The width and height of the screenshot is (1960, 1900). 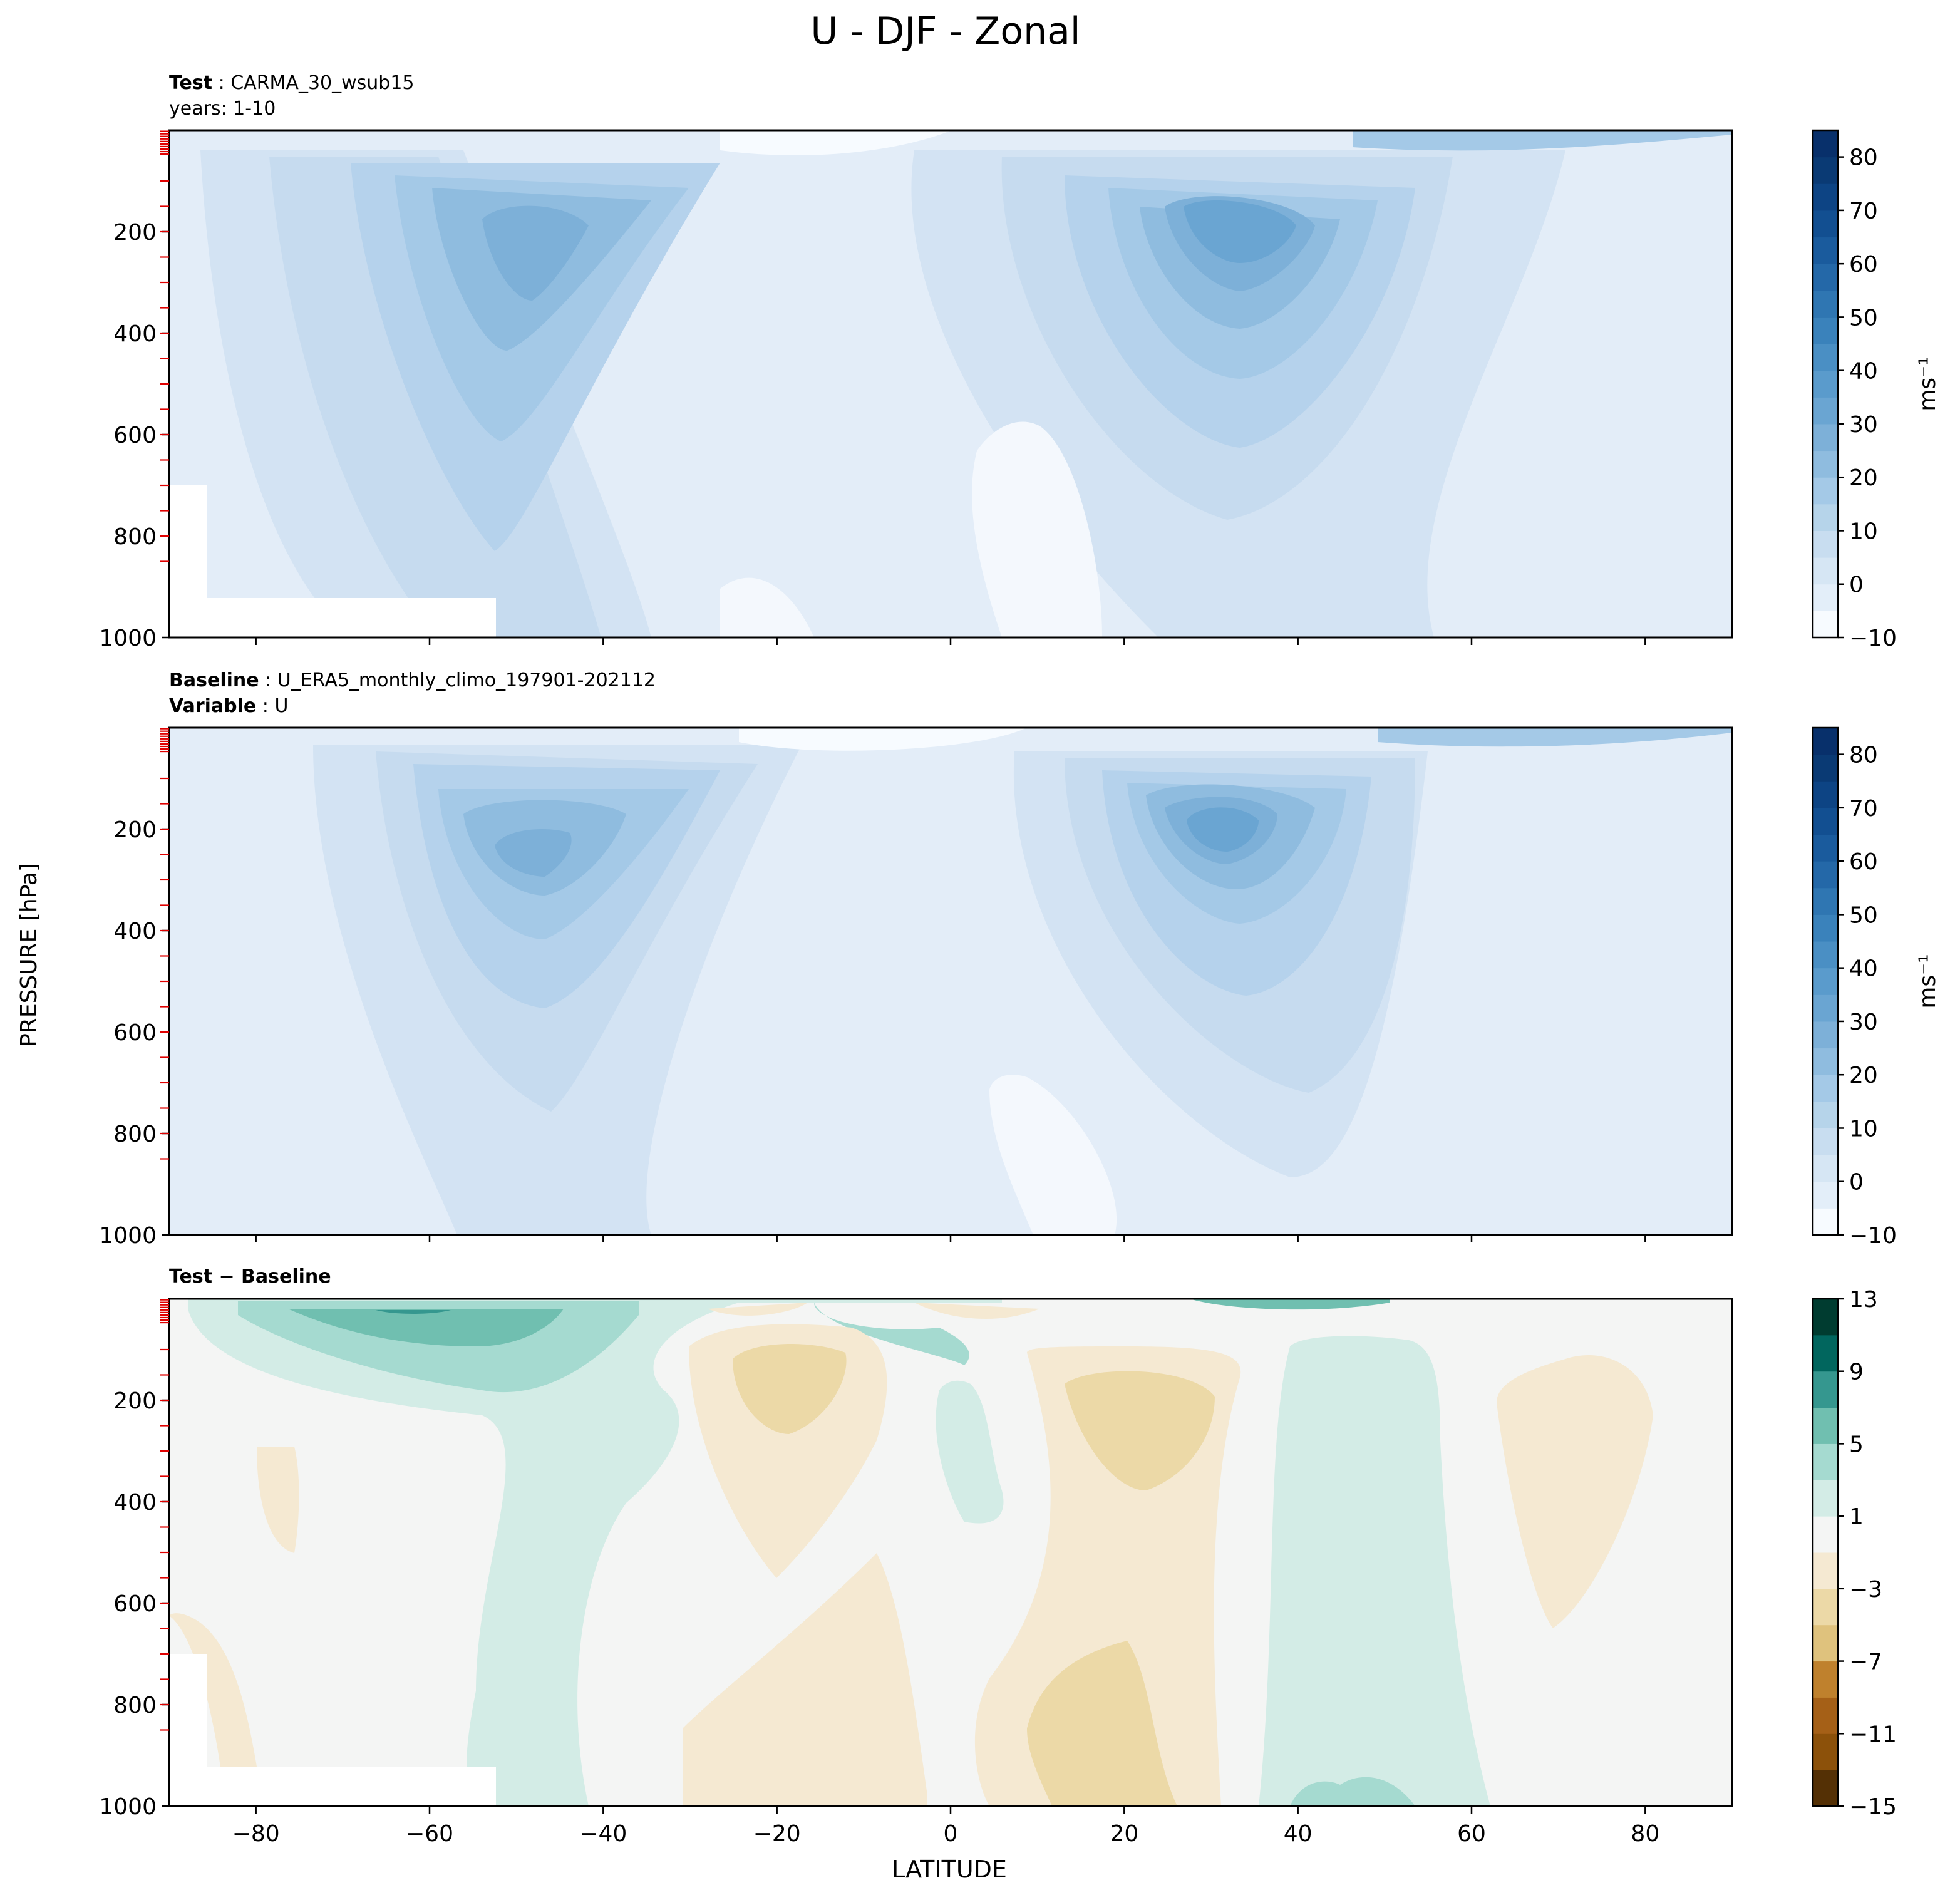 I want to click on panel-test-y-axis: 200 400 600 800 1000, so click(x=134, y=390).